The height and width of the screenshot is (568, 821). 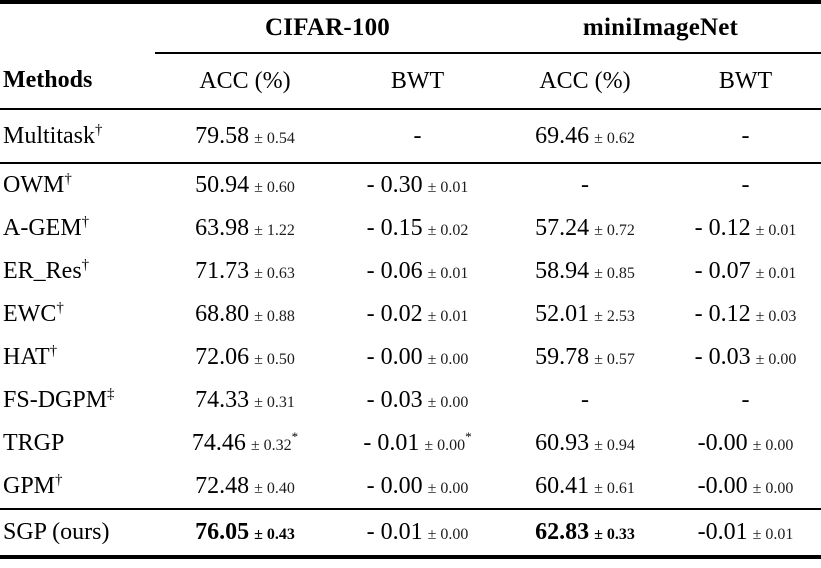 What do you see at coordinates (77, 26) in the screenshot?
I see `corner-cell` at bounding box center [77, 26].